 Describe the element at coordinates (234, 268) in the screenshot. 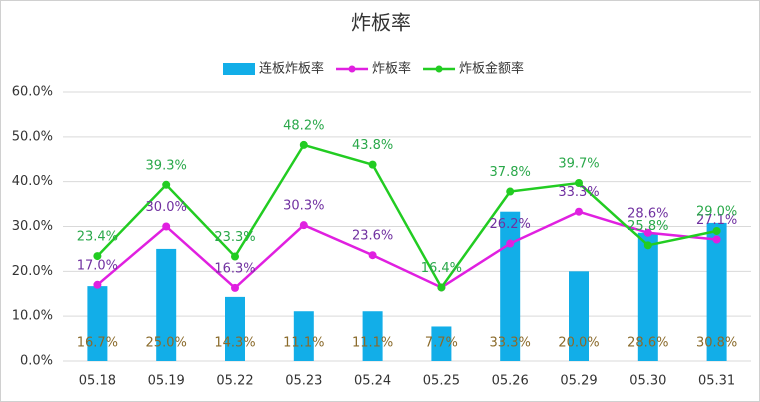

I see `data-label: 16.3%` at that location.